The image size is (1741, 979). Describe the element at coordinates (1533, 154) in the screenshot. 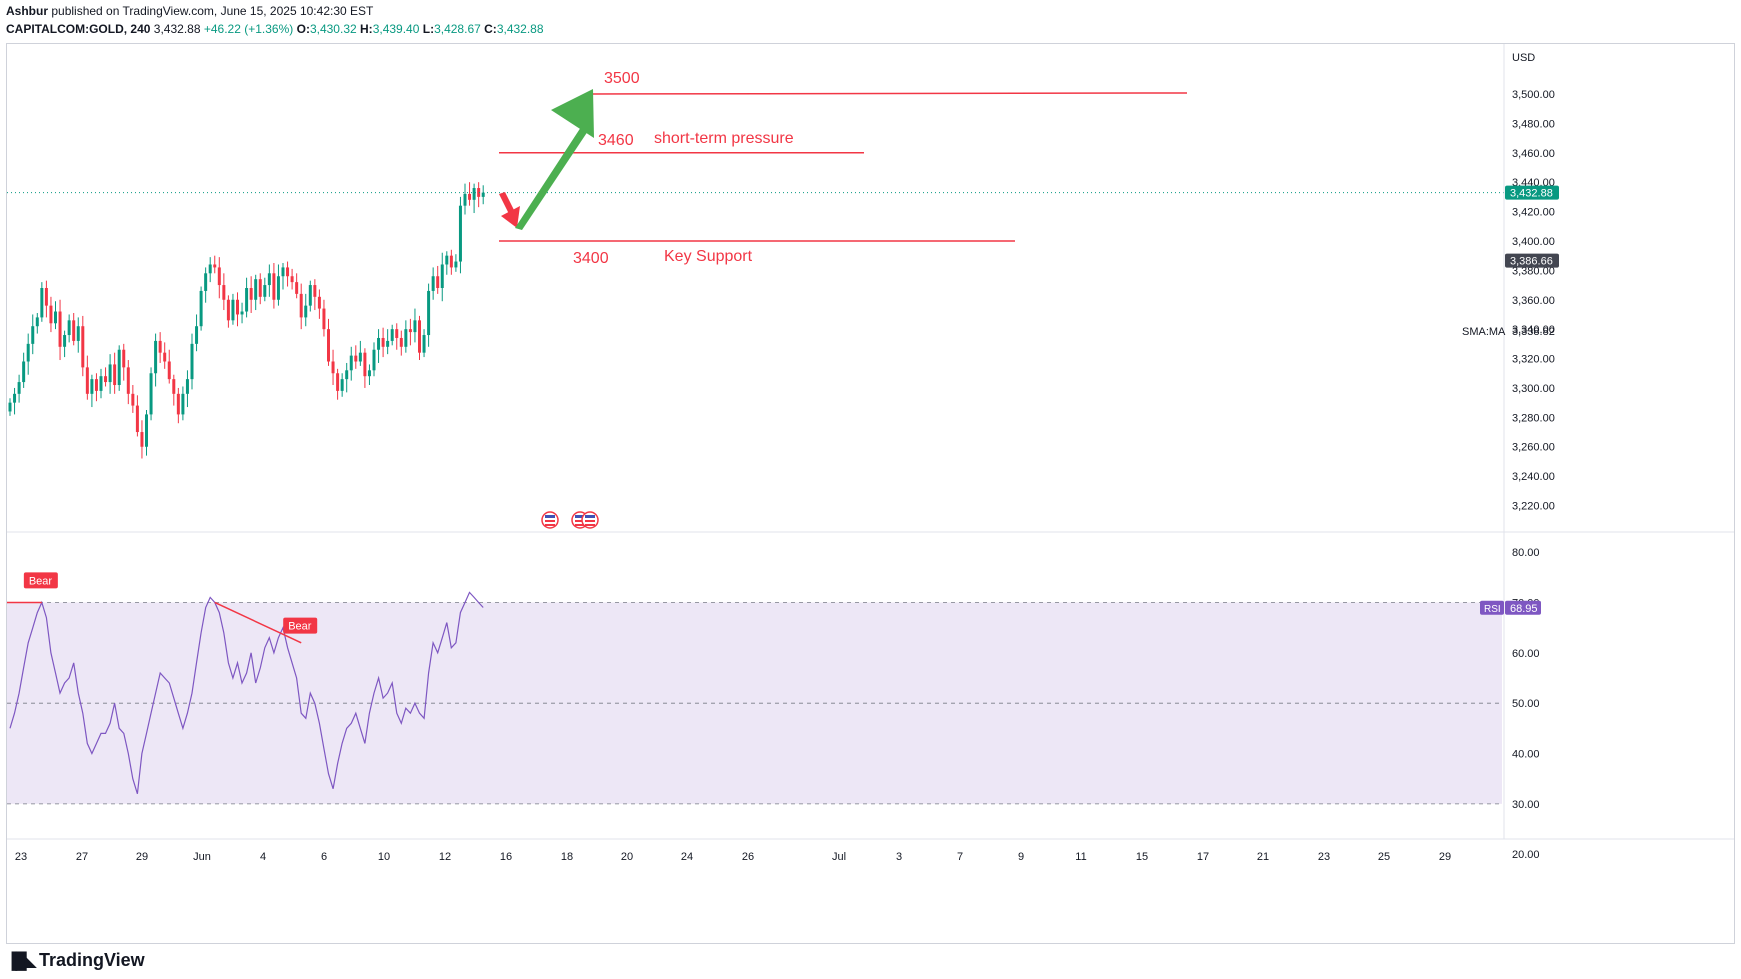

I see `price-tick-label: 3,460.00` at that location.